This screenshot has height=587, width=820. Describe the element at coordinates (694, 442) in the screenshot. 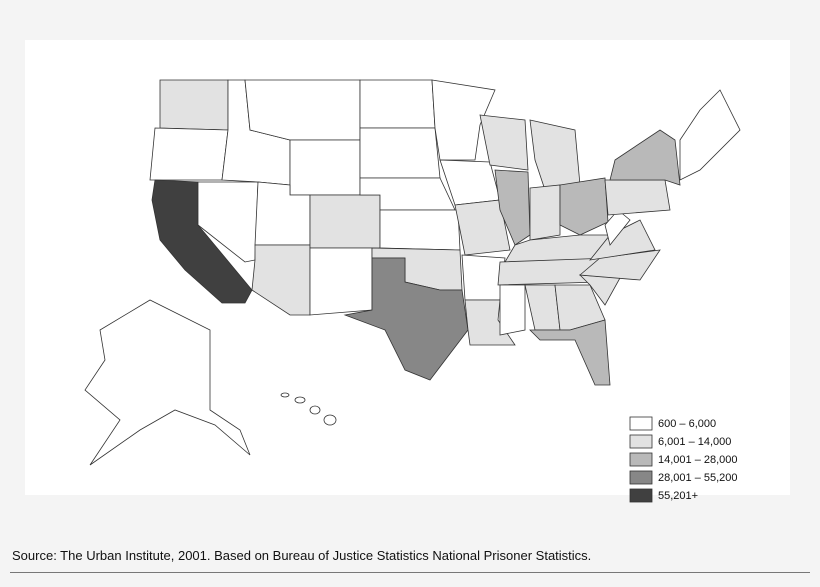

I see `legend-label: 6,001 – 14,000` at that location.